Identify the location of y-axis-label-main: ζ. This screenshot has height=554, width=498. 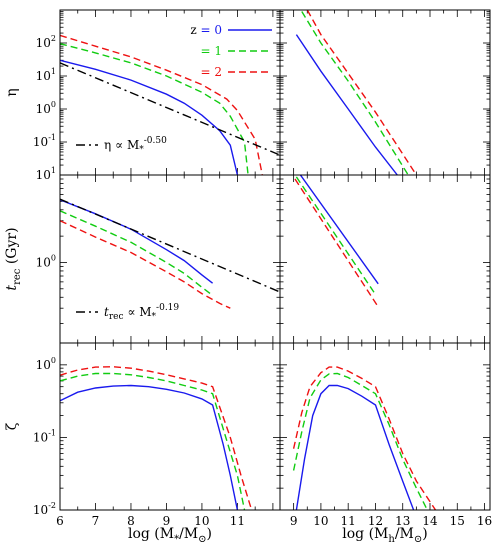
(12, 426).